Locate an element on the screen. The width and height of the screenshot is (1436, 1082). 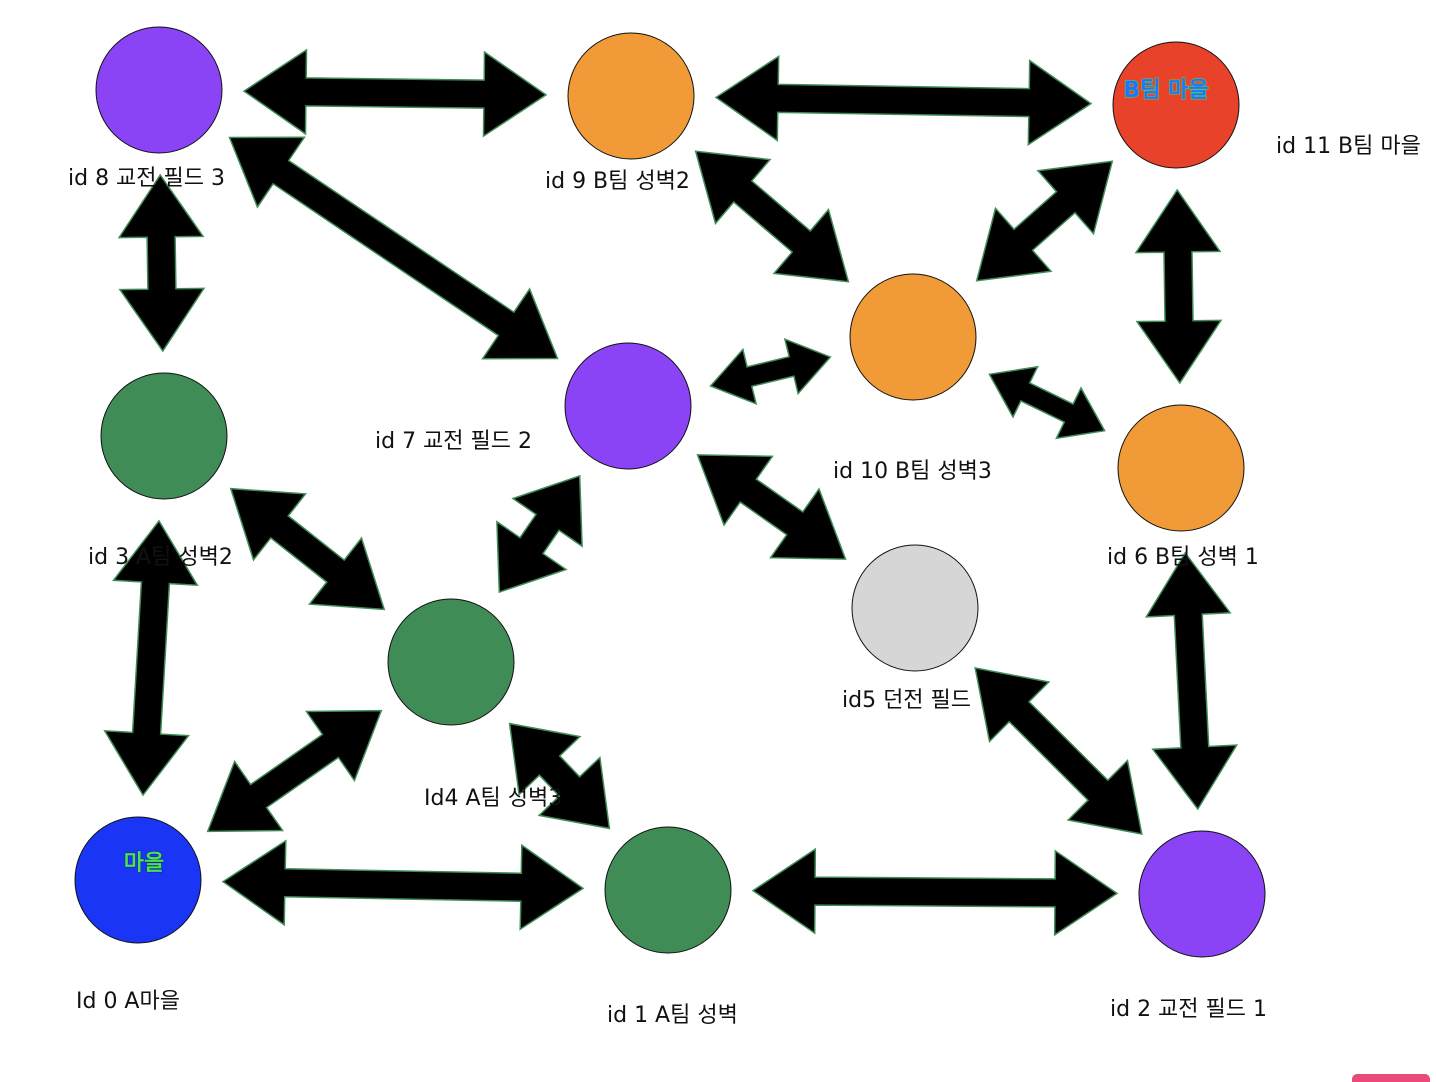
node-n4 is located at coordinates (451, 662).